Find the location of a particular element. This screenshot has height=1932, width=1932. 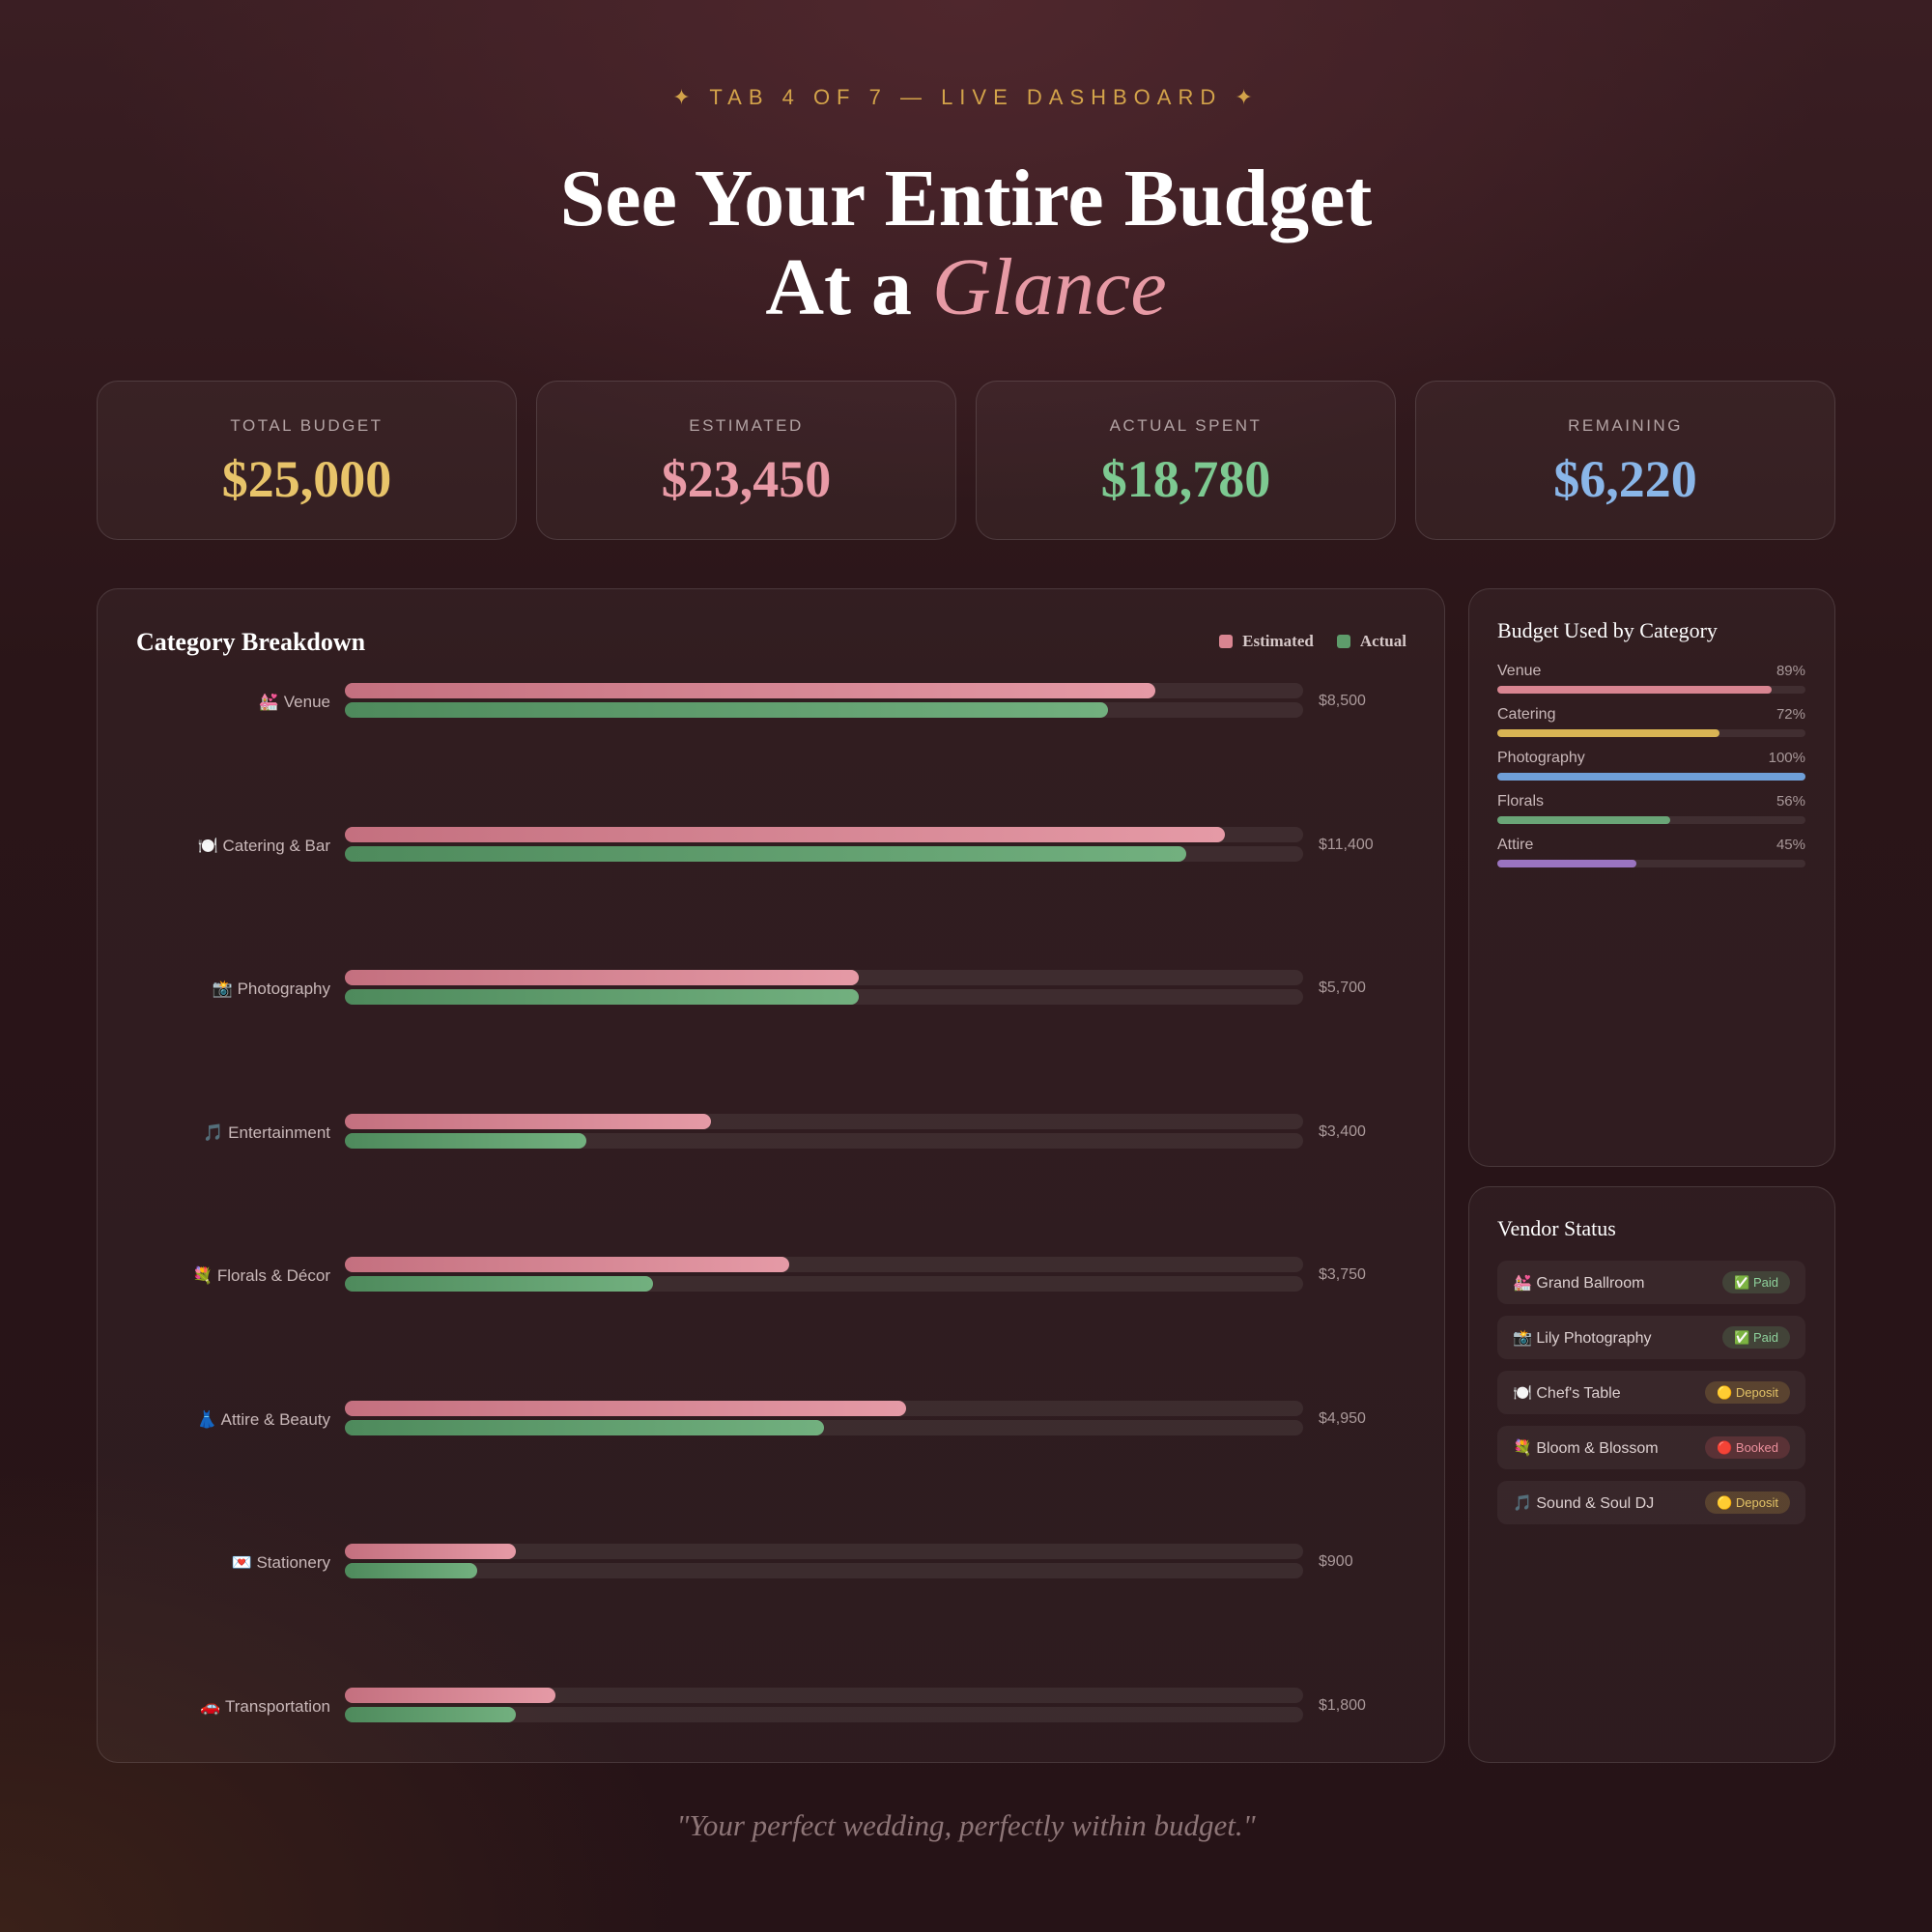

category-label: 💐 Florals & Décor is located at coordinates (232, 1276).